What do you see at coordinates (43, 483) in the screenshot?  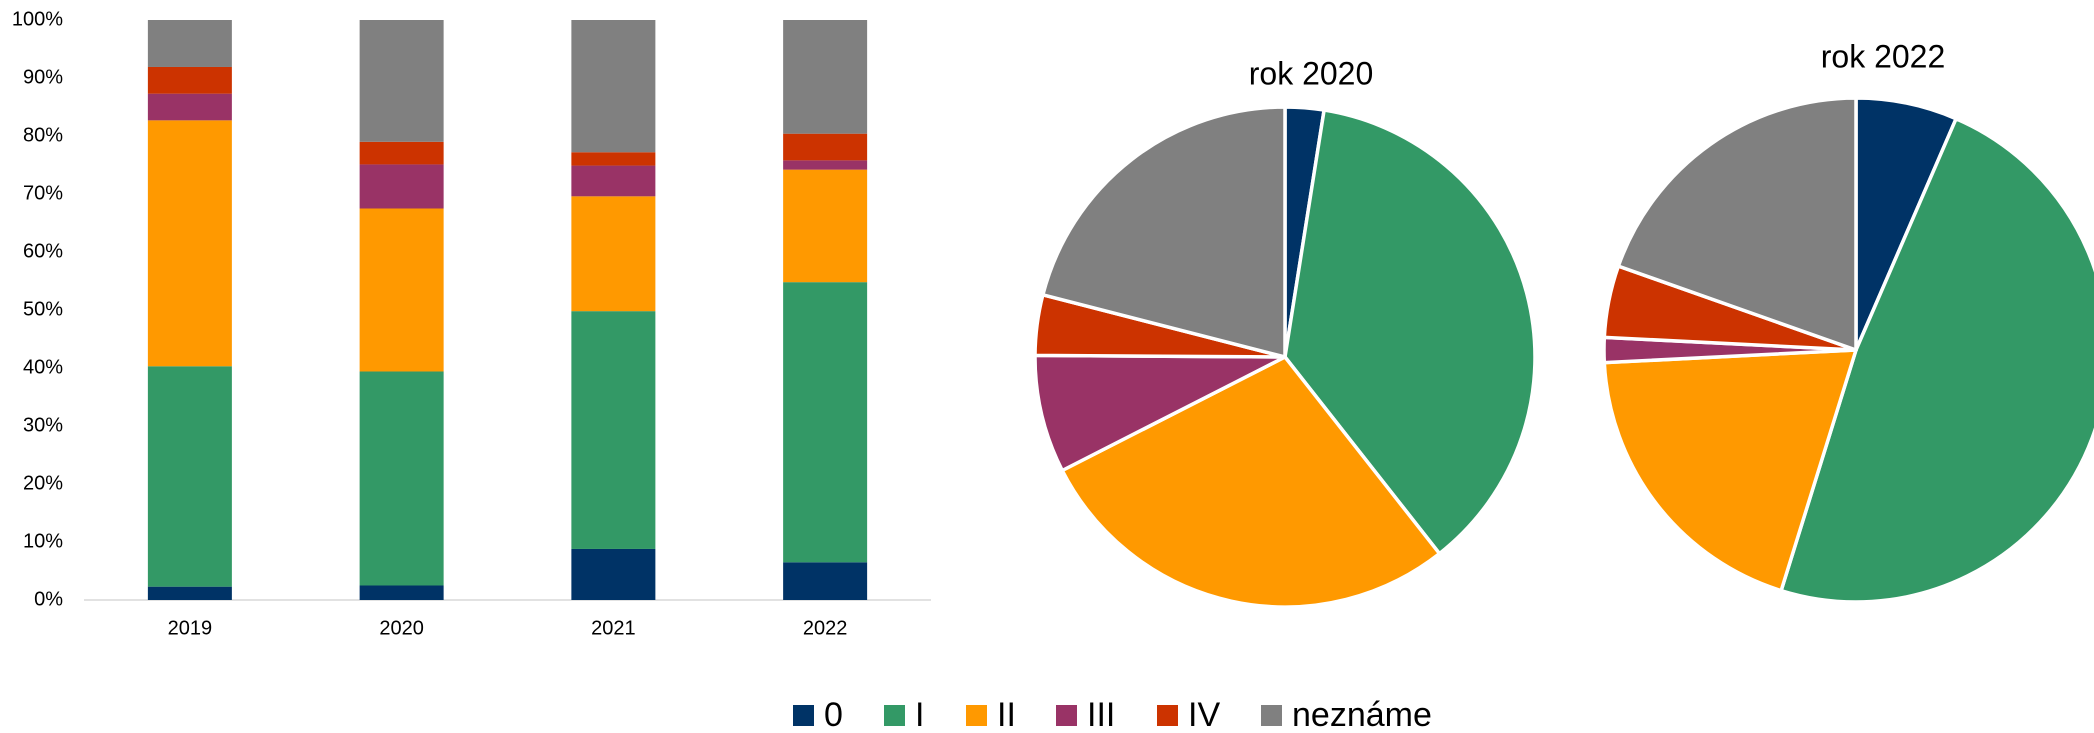 I see `y-tick-label: 20%` at bounding box center [43, 483].